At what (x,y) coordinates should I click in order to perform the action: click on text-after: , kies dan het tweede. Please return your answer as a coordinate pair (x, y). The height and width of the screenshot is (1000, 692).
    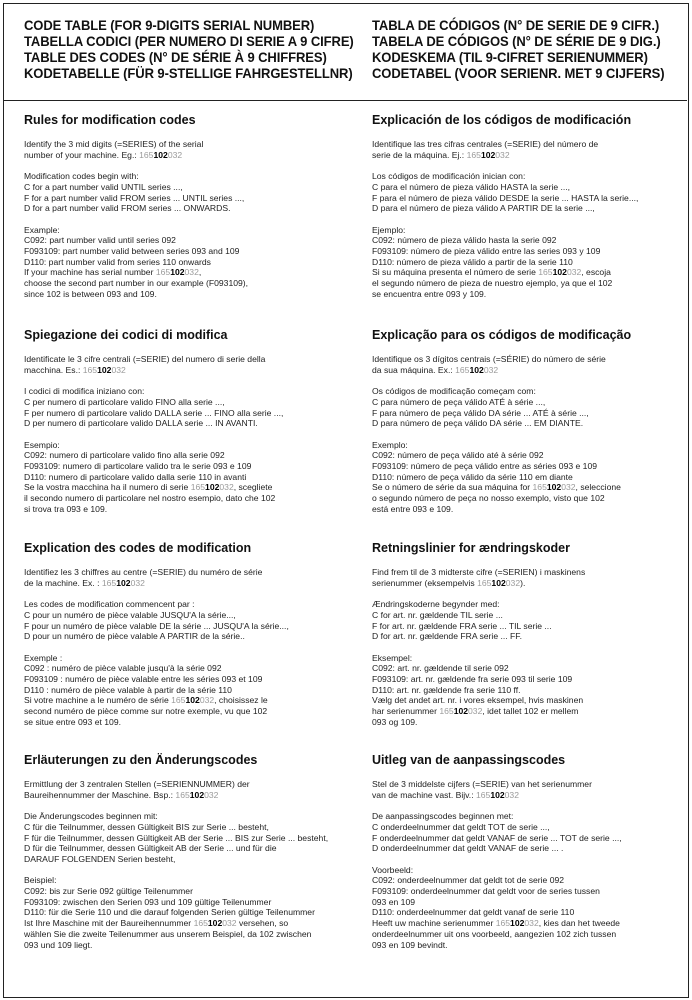
    Looking at the image, I should click on (579, 923).